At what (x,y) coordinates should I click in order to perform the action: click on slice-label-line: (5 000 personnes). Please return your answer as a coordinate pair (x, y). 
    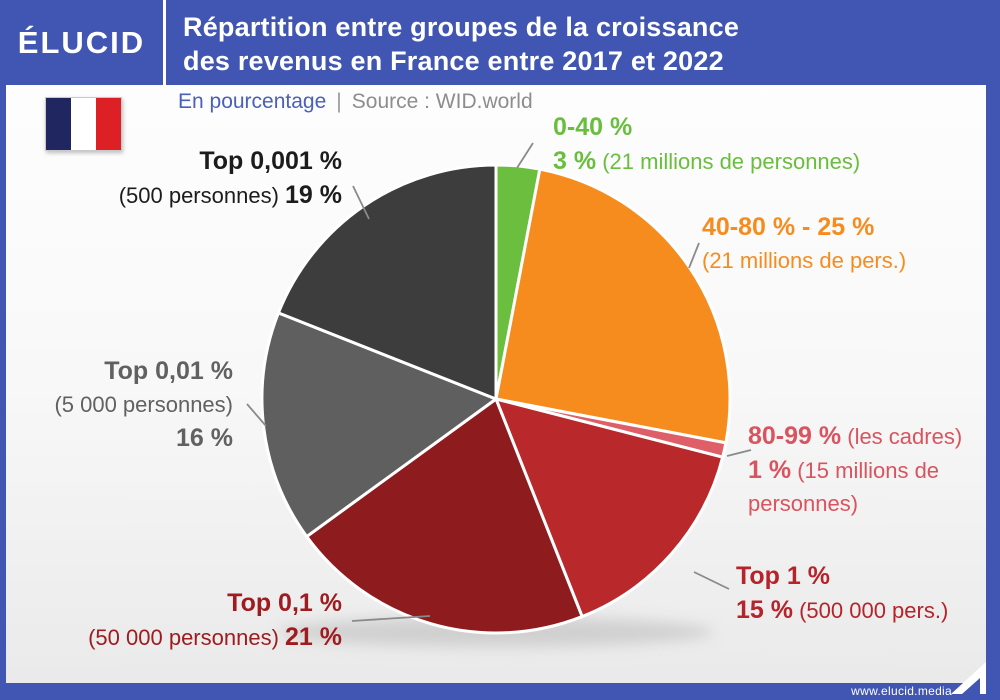
    Looking at the image, I should click on (143, 404).